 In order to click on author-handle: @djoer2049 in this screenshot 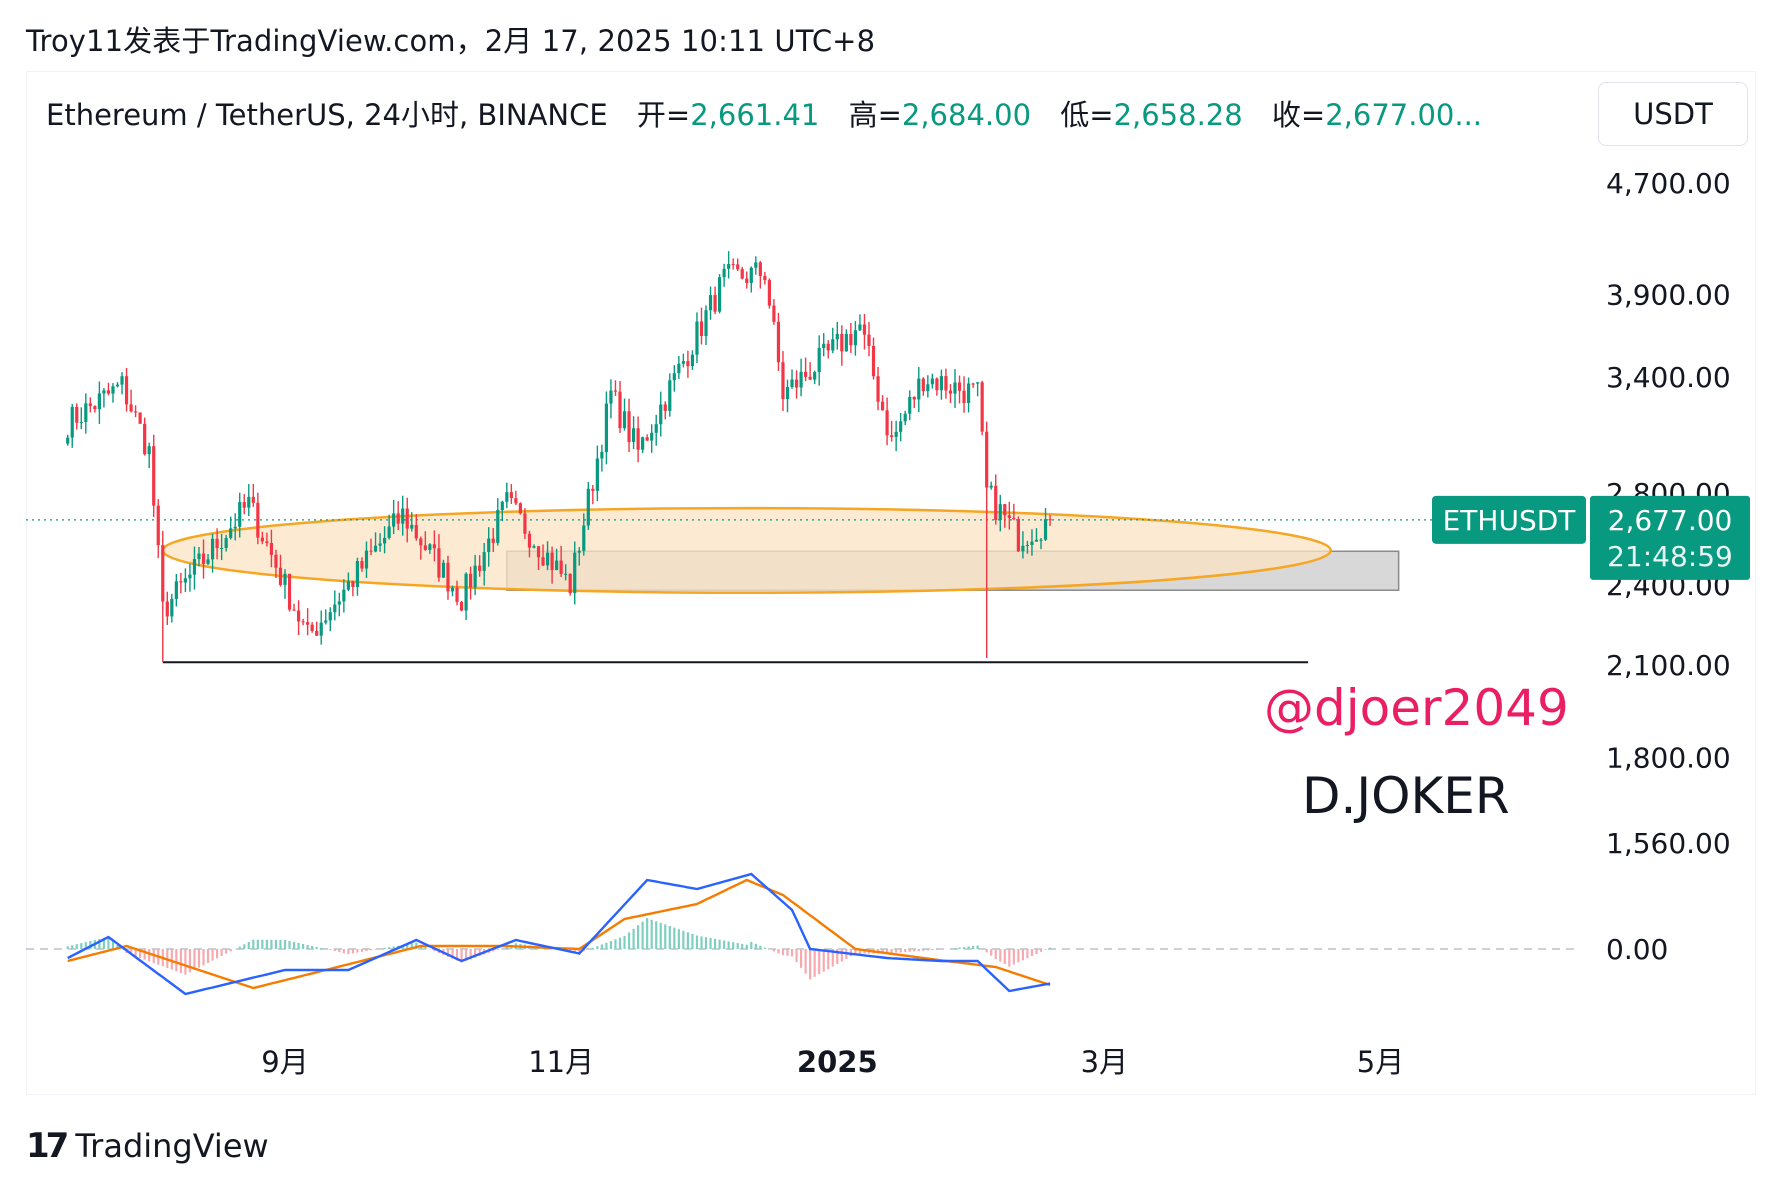, I will do `click(1416, 708)`.